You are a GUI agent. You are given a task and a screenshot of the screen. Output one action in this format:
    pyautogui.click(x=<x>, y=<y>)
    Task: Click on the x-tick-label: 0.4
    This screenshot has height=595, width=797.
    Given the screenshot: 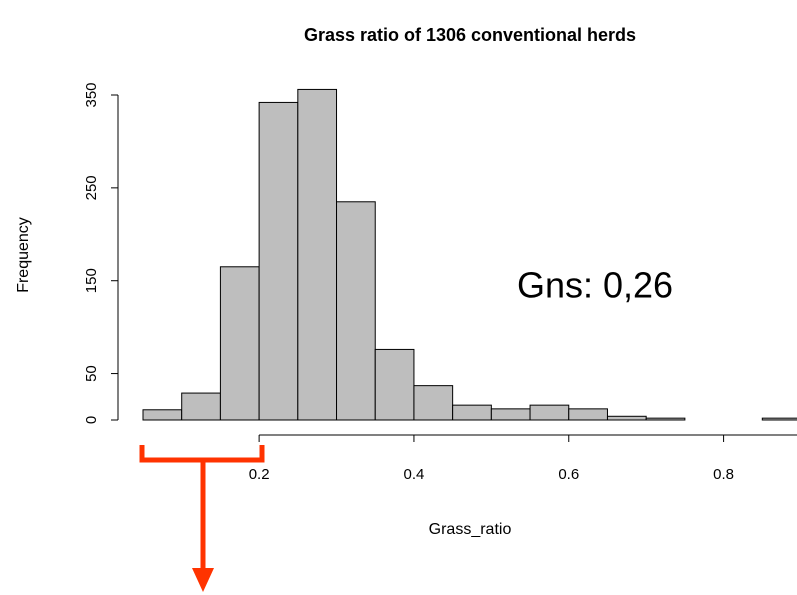 What is the action you would take?
    pyautogui.click(x=414, y=474)
    